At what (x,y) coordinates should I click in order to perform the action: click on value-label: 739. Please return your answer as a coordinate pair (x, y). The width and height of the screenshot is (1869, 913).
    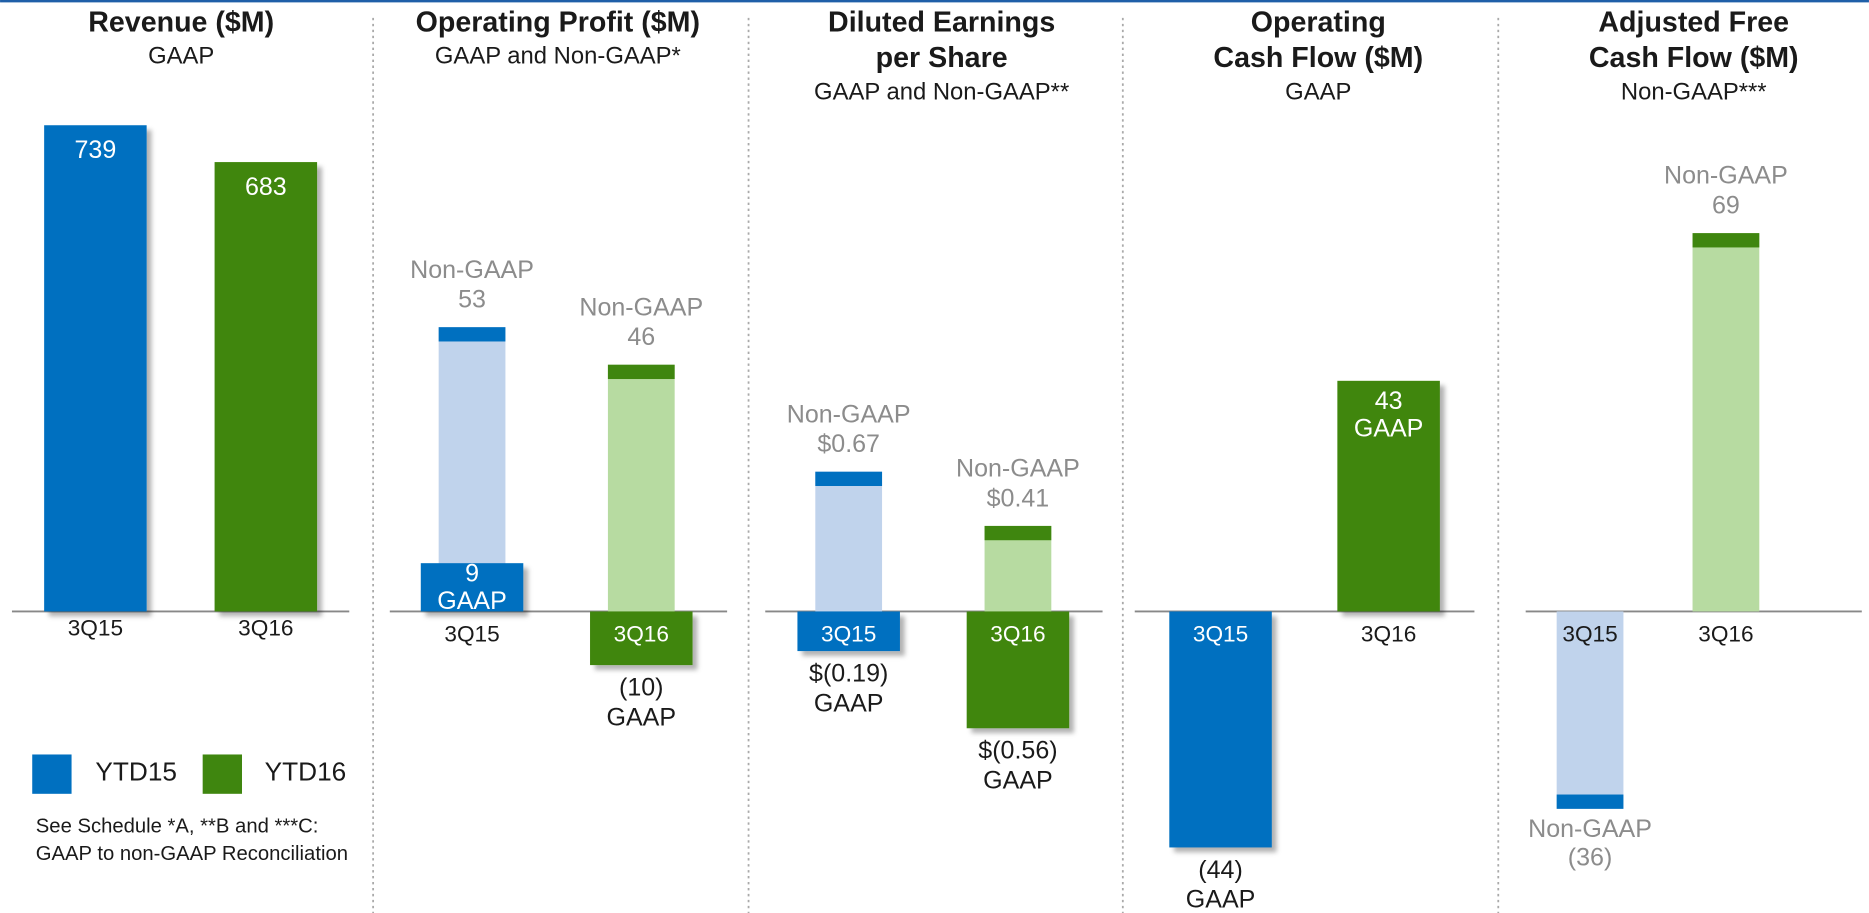
    Looking at the image, I should click on (96, 150).